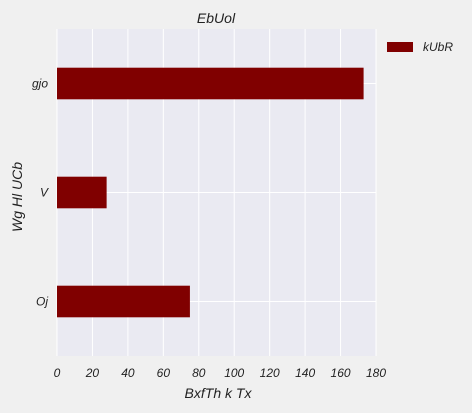 This screenshot has width=472, height=413. What do you see at coordinates (438, 47) in the screenshot?
I see `legend-label: kUbR` at bounding box center [438, 47].